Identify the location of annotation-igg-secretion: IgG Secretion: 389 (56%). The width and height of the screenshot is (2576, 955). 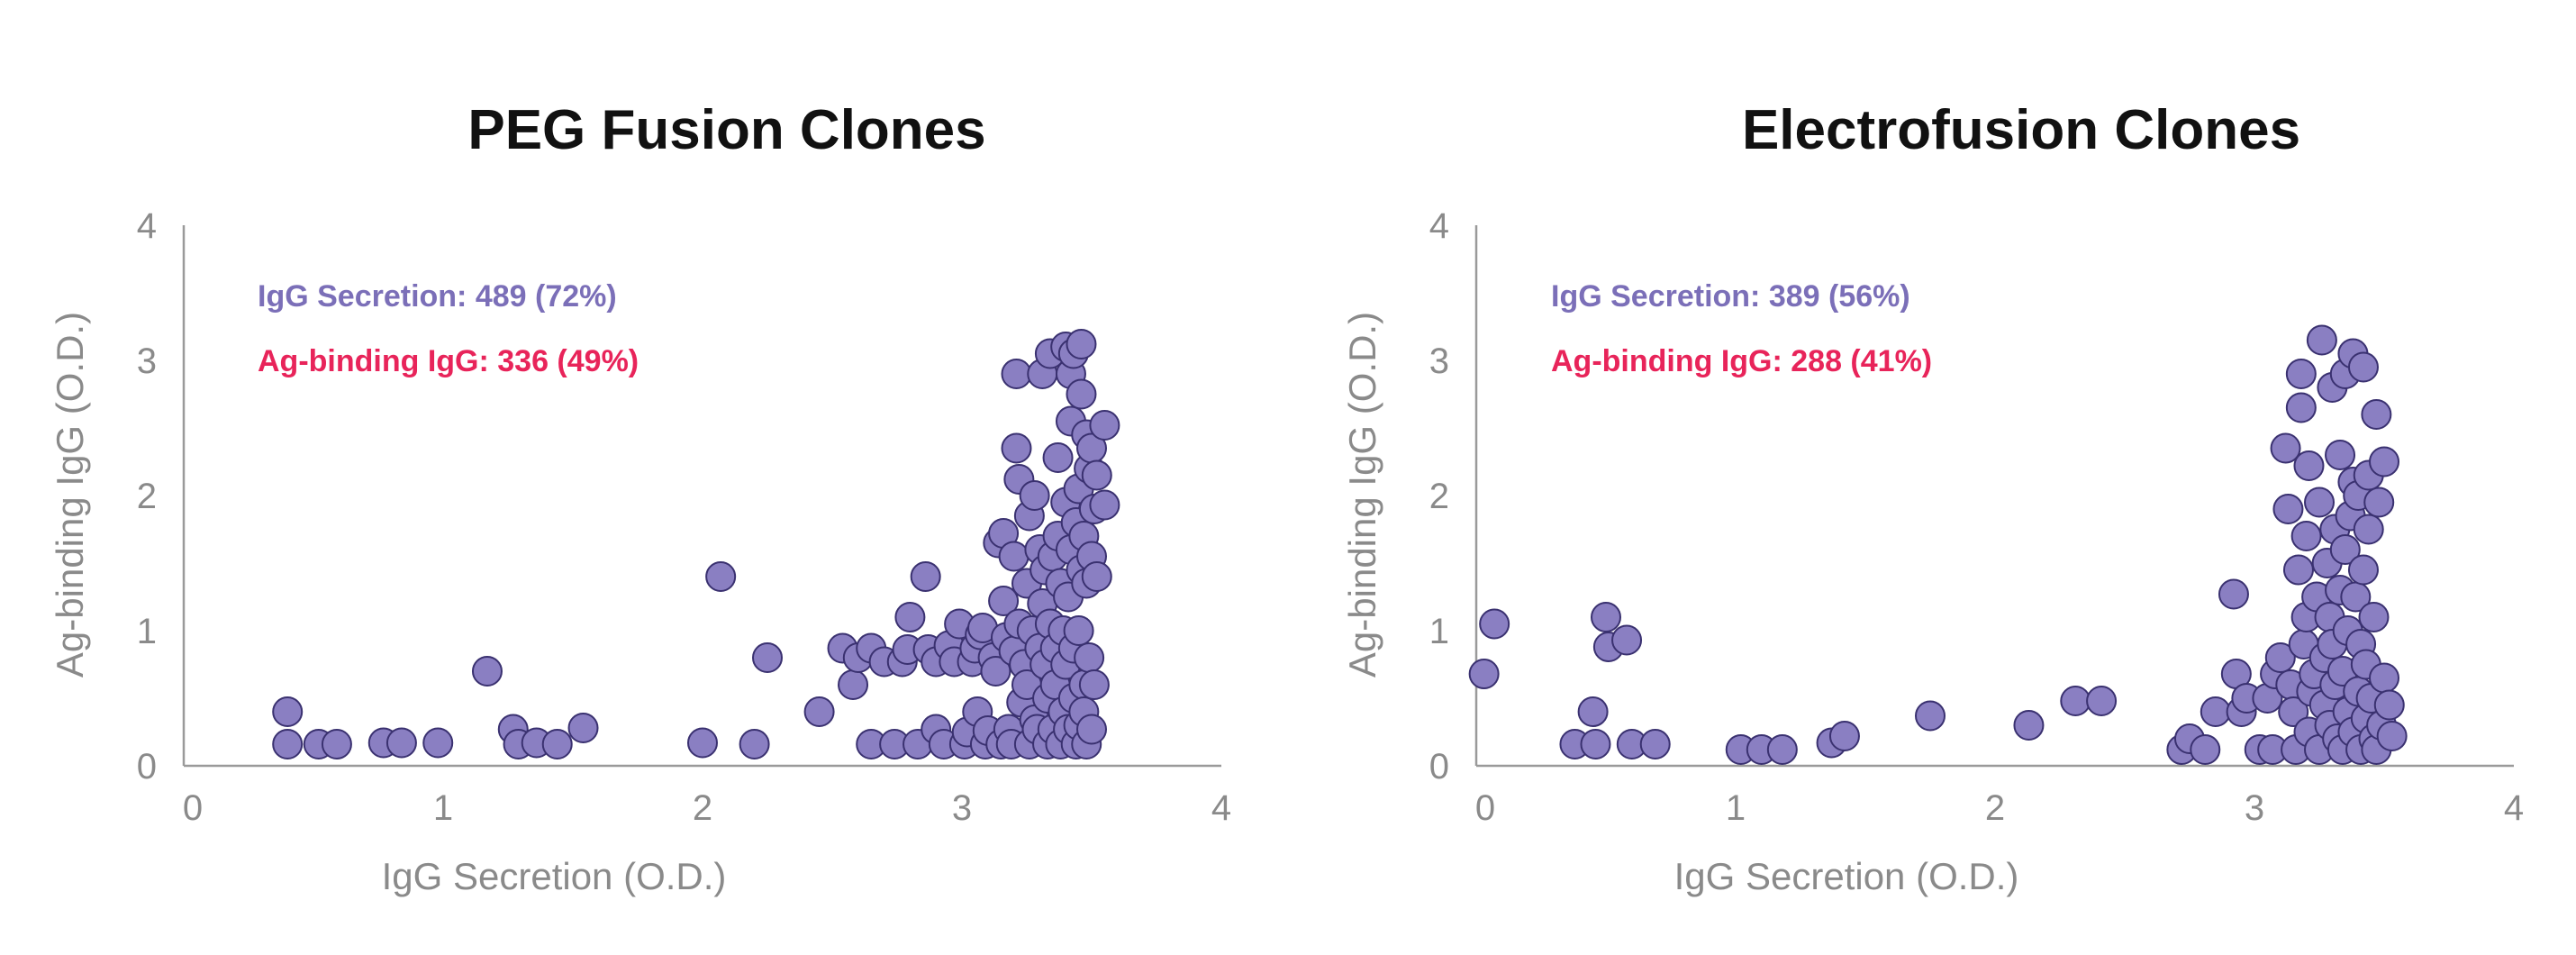
(1730, 296).